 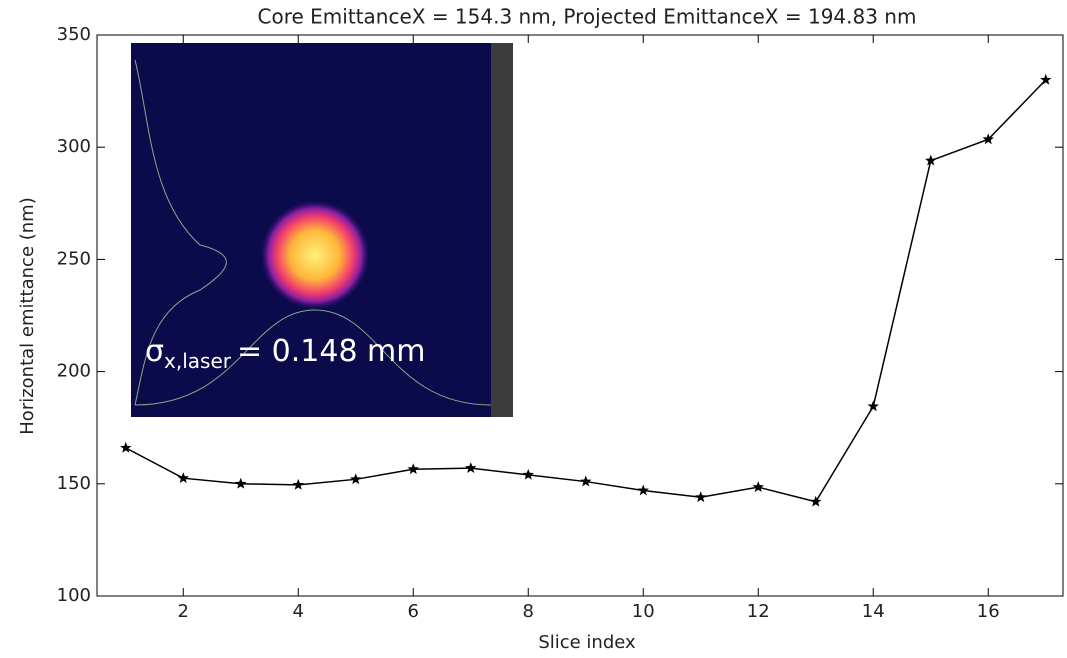 I want to click on beam-spot, so click(x=315, y=255).